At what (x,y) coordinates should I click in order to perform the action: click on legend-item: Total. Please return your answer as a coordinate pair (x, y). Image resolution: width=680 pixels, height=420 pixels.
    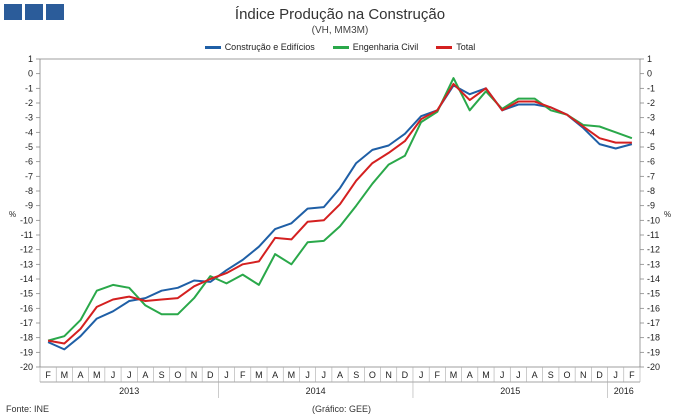
    Looking at the image, I should click on (455, 47).